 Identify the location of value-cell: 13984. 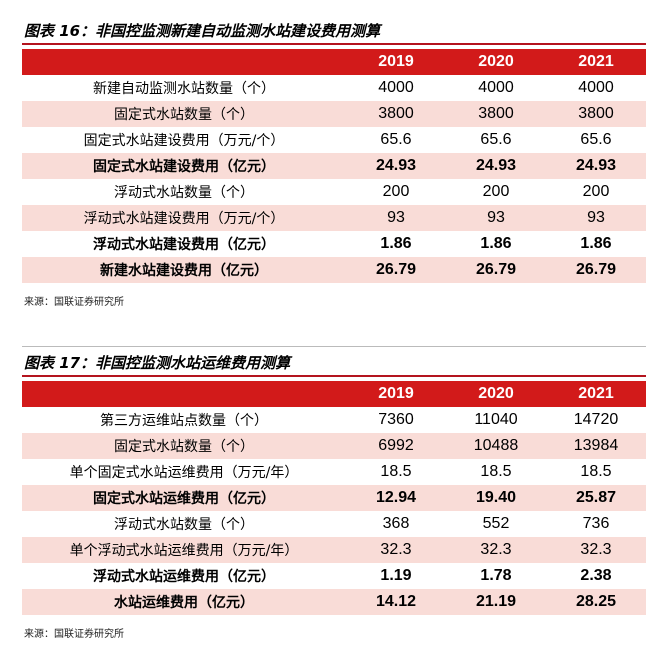
(596, 446).